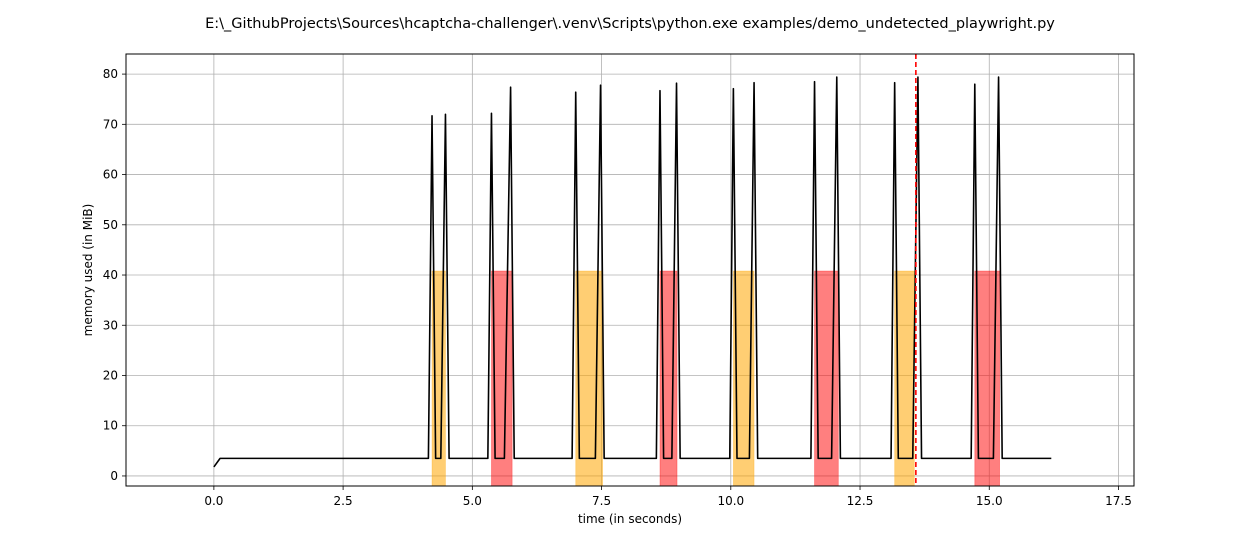 This screenshot has width=1260, height=540. What do you see at coordinates (110, 426) in the screenshot?
I see `y-tick-label: 10` at bounding box center [110, 426].